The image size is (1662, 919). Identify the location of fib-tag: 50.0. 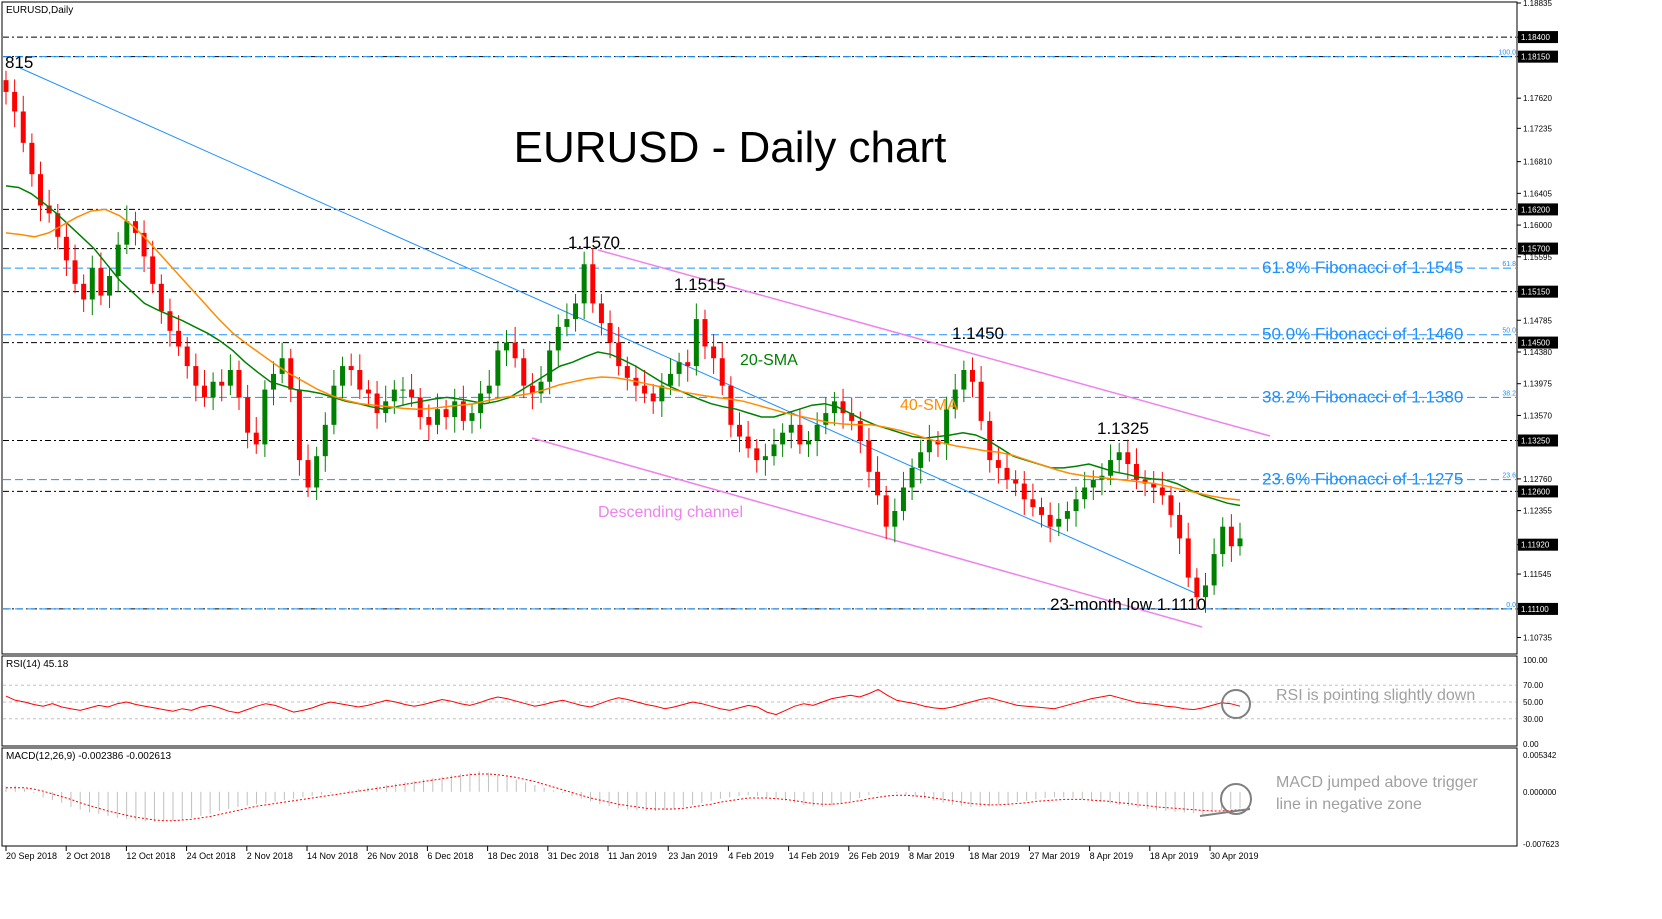
(1509, 331).